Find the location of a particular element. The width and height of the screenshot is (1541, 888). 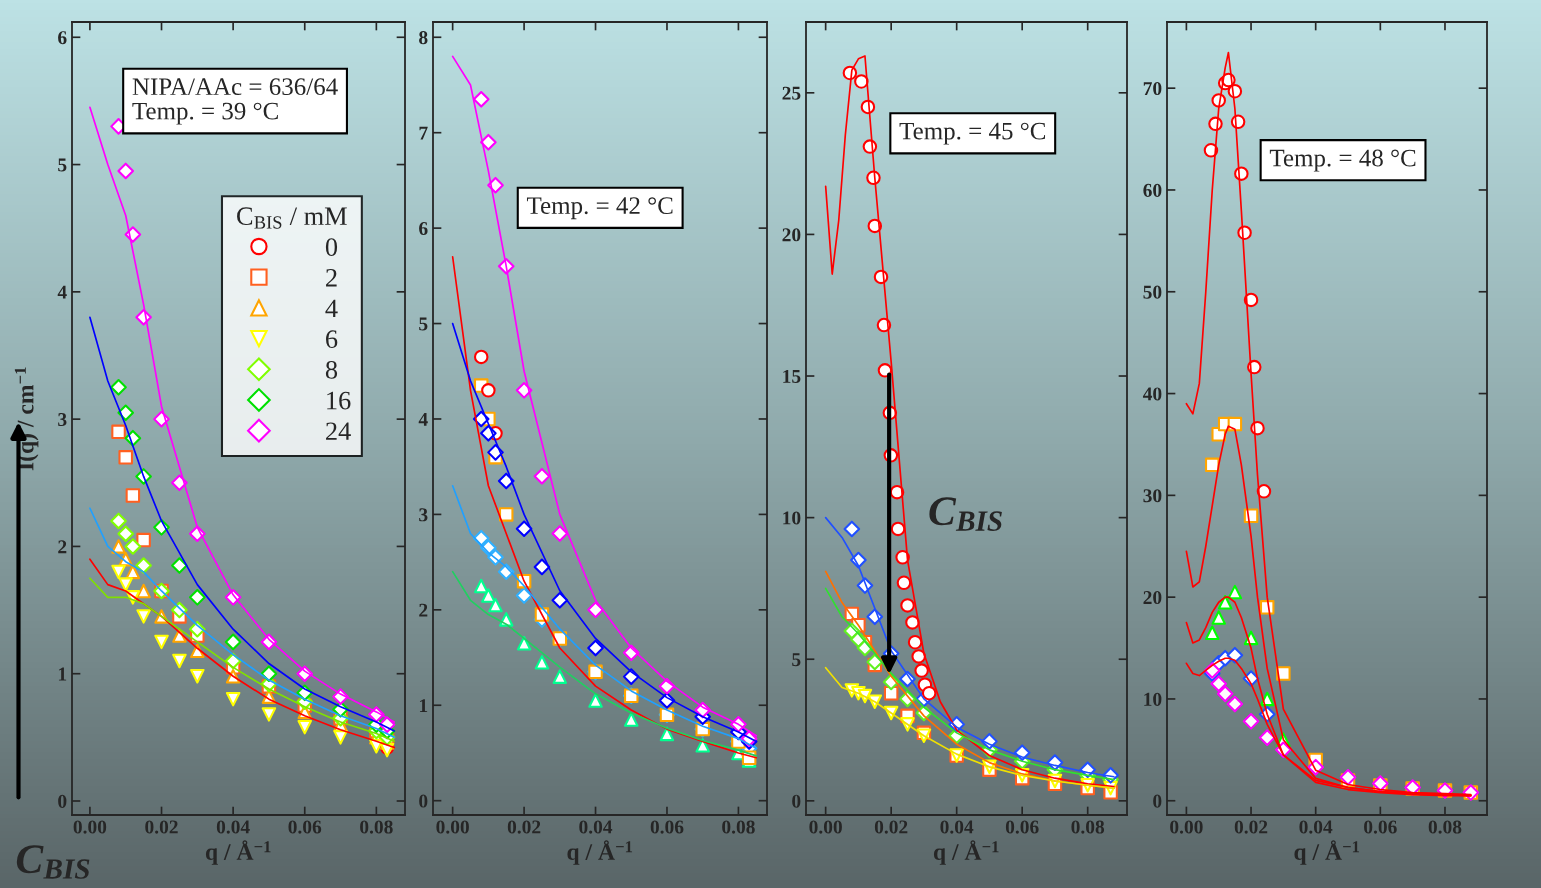

legend-label: 24 is located at coordinates (338, 431).